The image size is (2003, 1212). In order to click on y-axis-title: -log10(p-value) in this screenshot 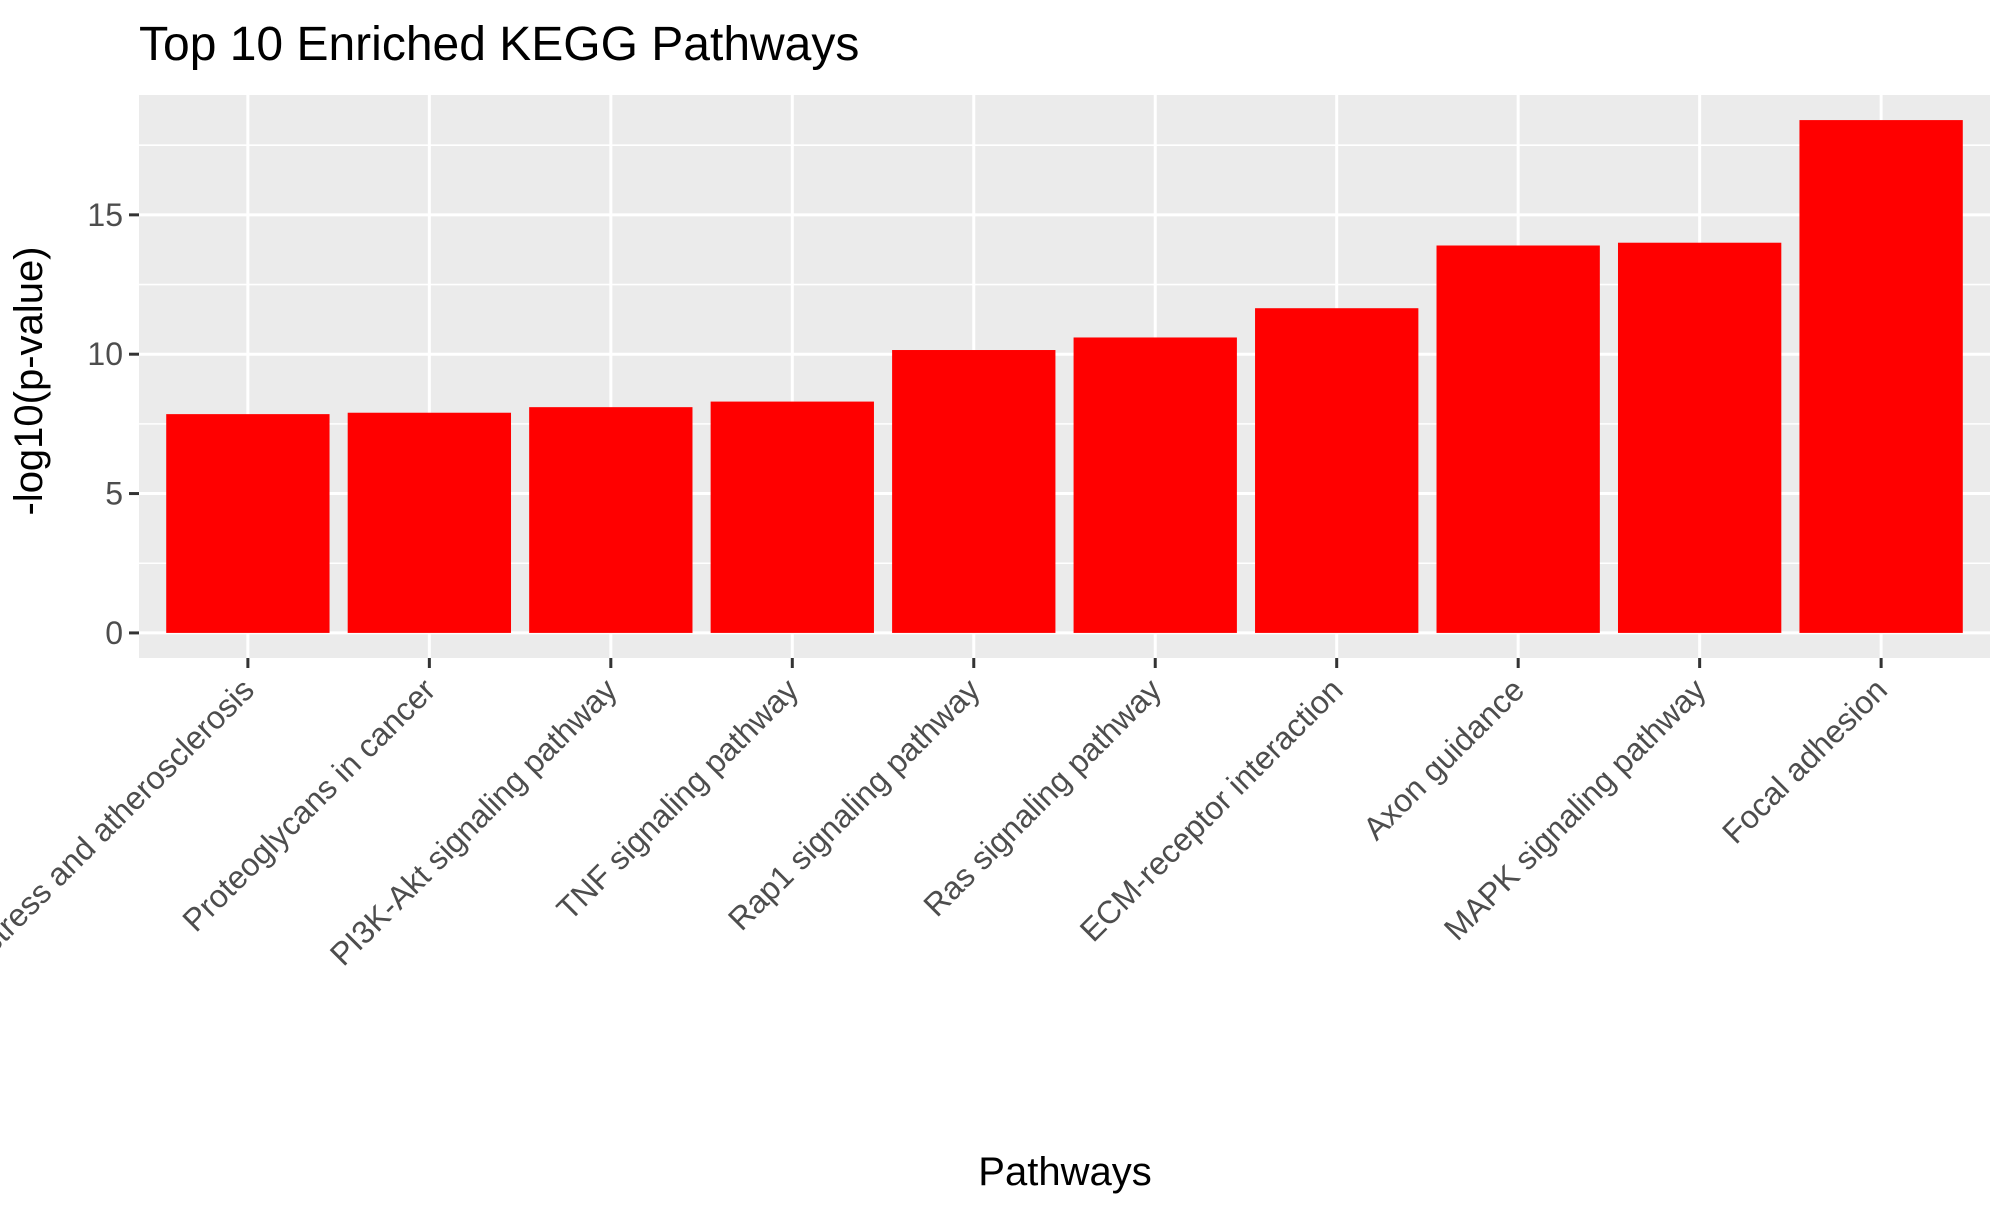, I will do `click(29, 380)`.